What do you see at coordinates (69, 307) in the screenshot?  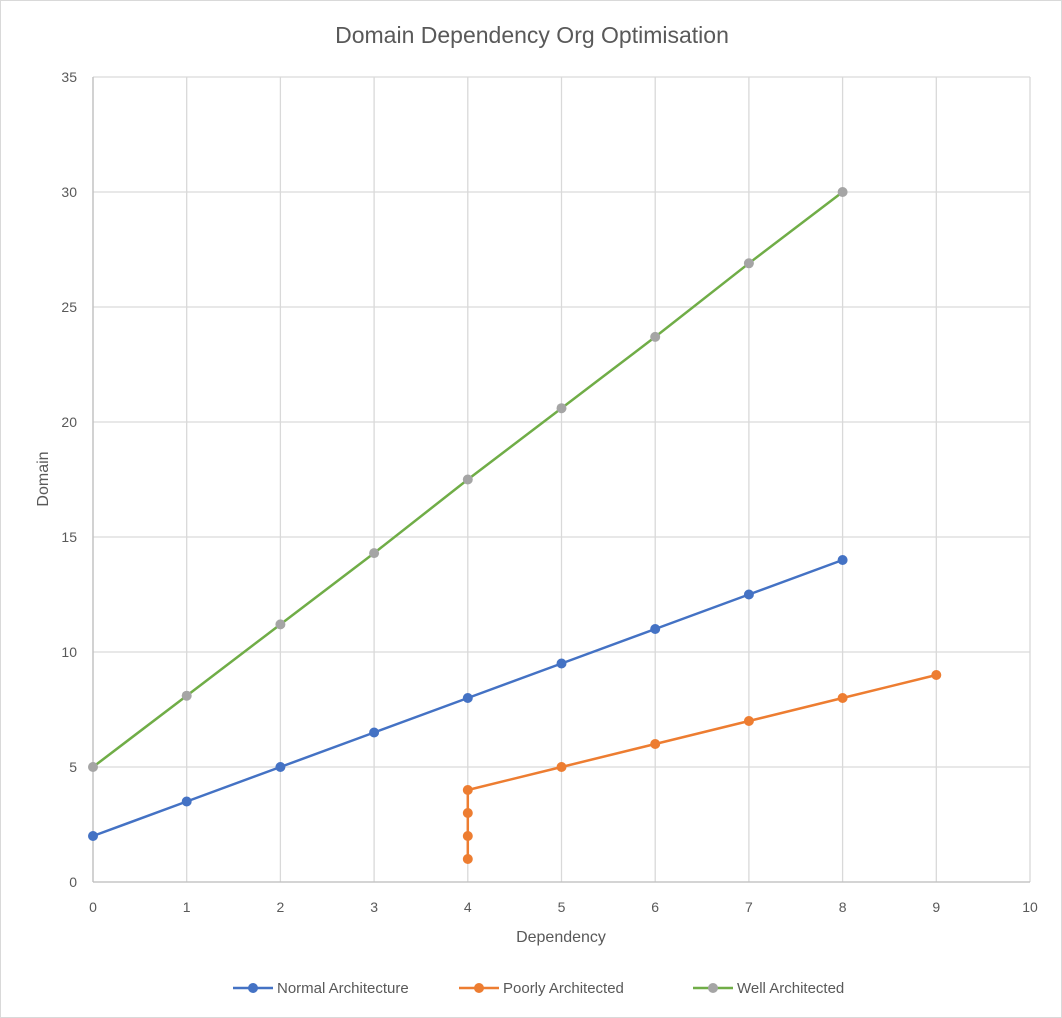 I see `y-tick-label: 25` at bounding box center [69, 307].